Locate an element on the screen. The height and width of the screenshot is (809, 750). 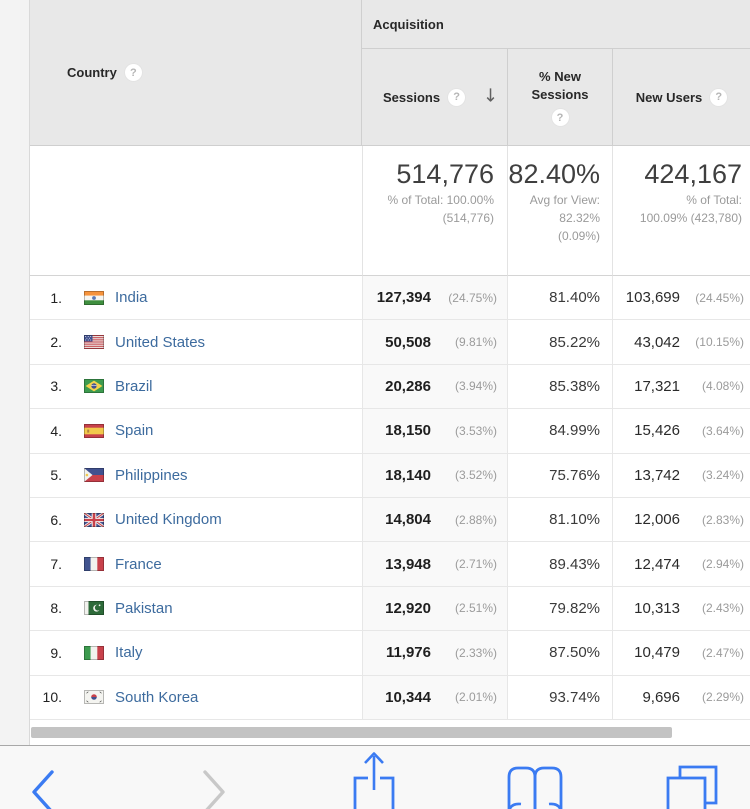
sessions-percent: (9.81%) is located at coordinates (475, 342).